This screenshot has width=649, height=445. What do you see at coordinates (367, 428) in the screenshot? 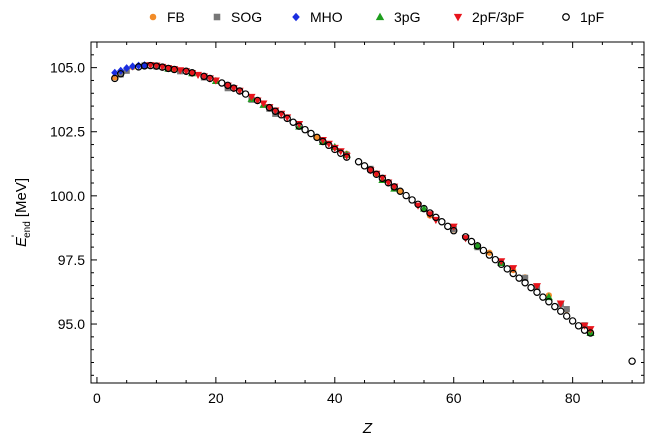
I see `x-axis-label: Z` at bounding box center [367, 428].